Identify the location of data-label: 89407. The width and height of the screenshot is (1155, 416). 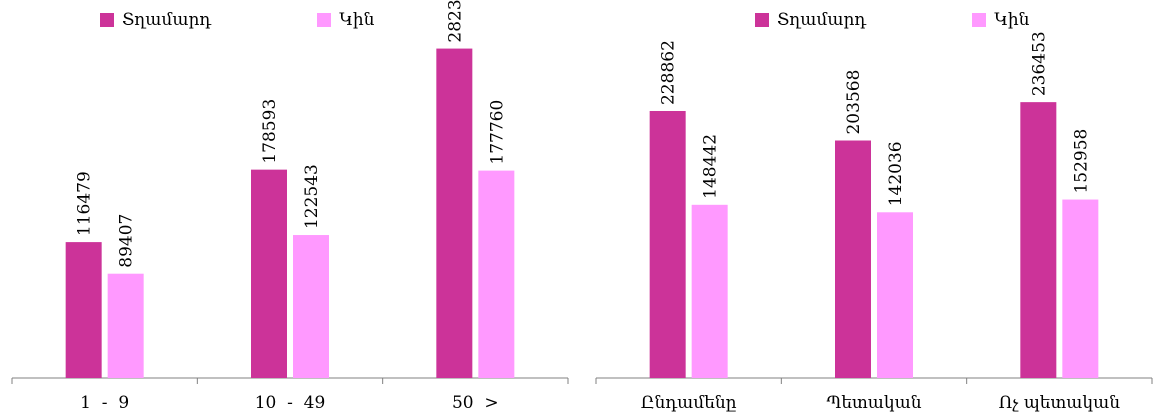
(127, 241).